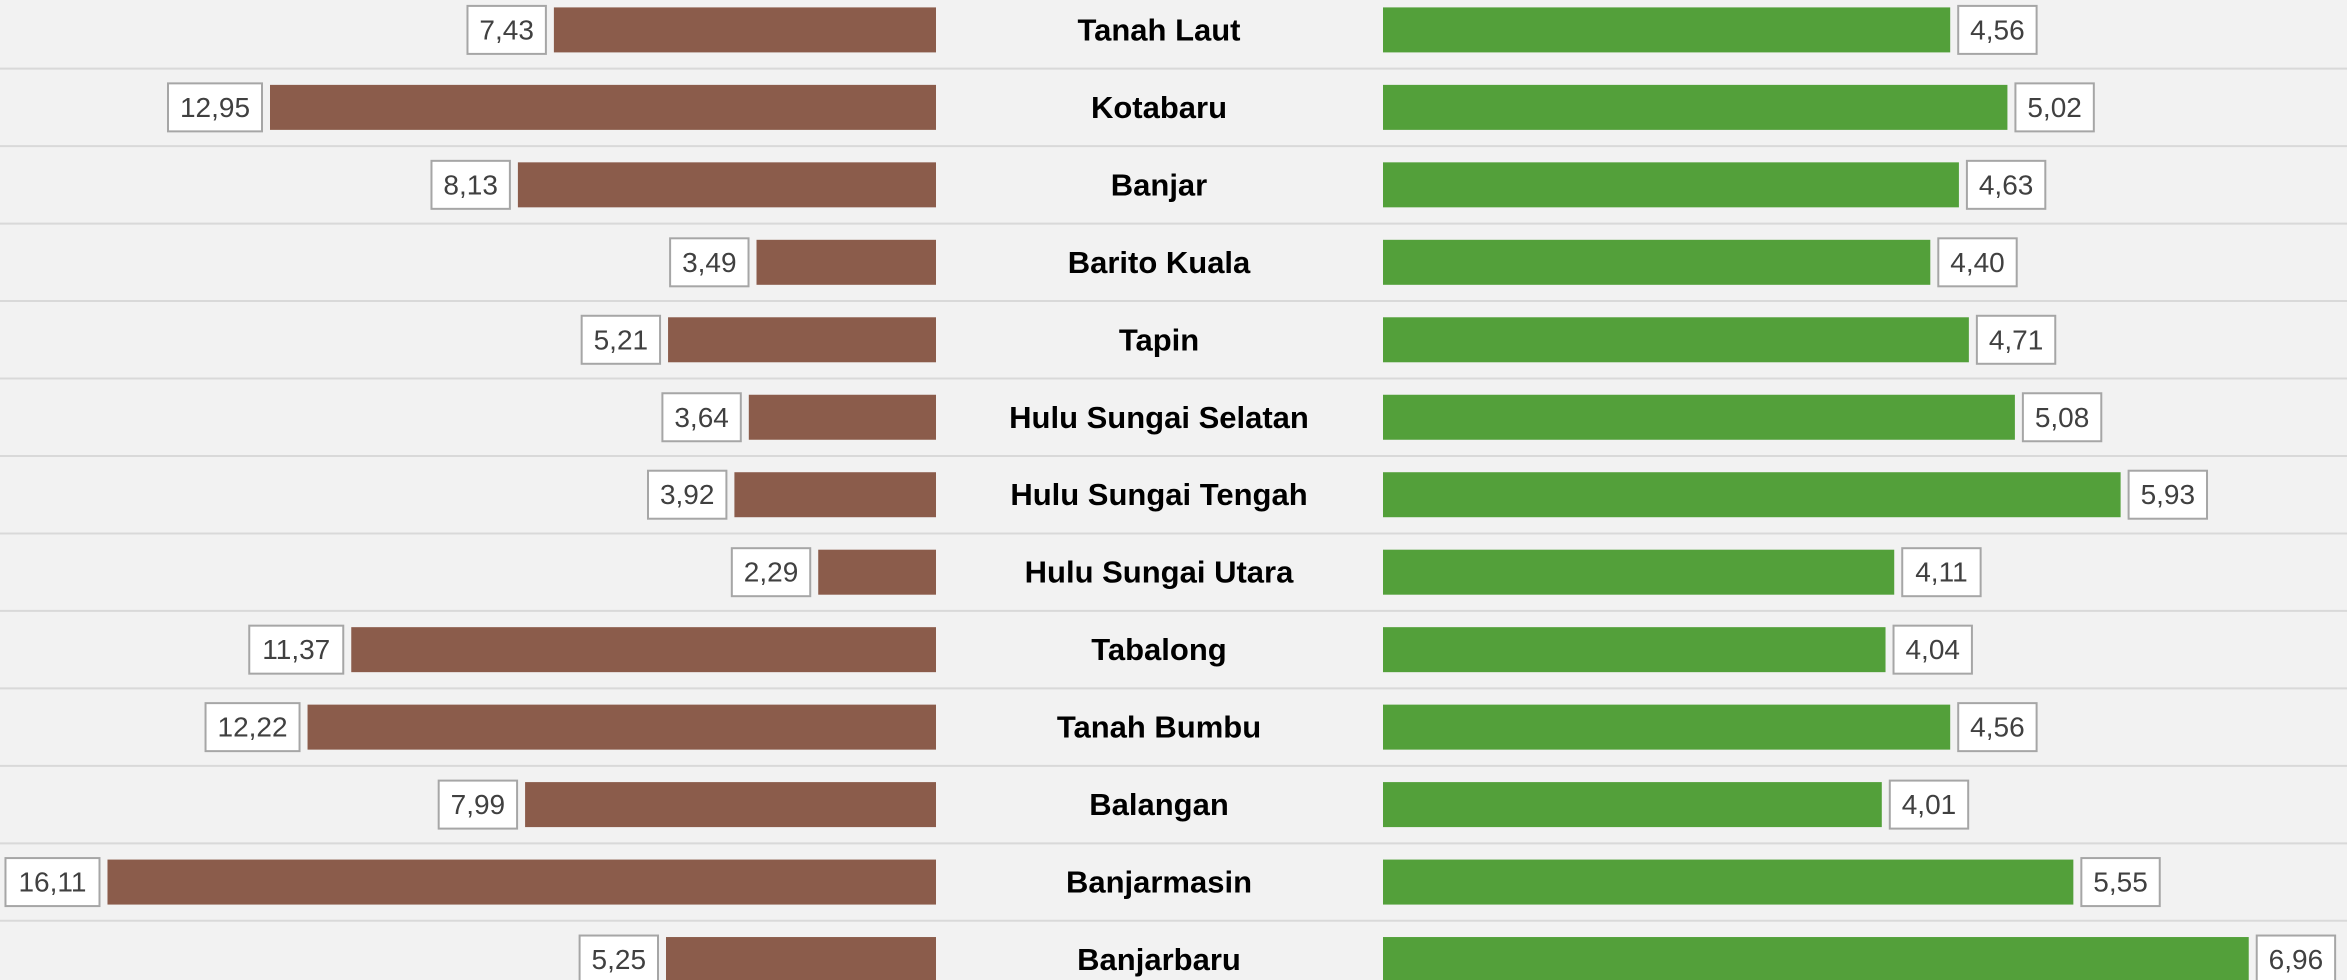 This screenshot has height=980, width=2347. I want to click on category-label: Kotabaru, so click(1159, 107).